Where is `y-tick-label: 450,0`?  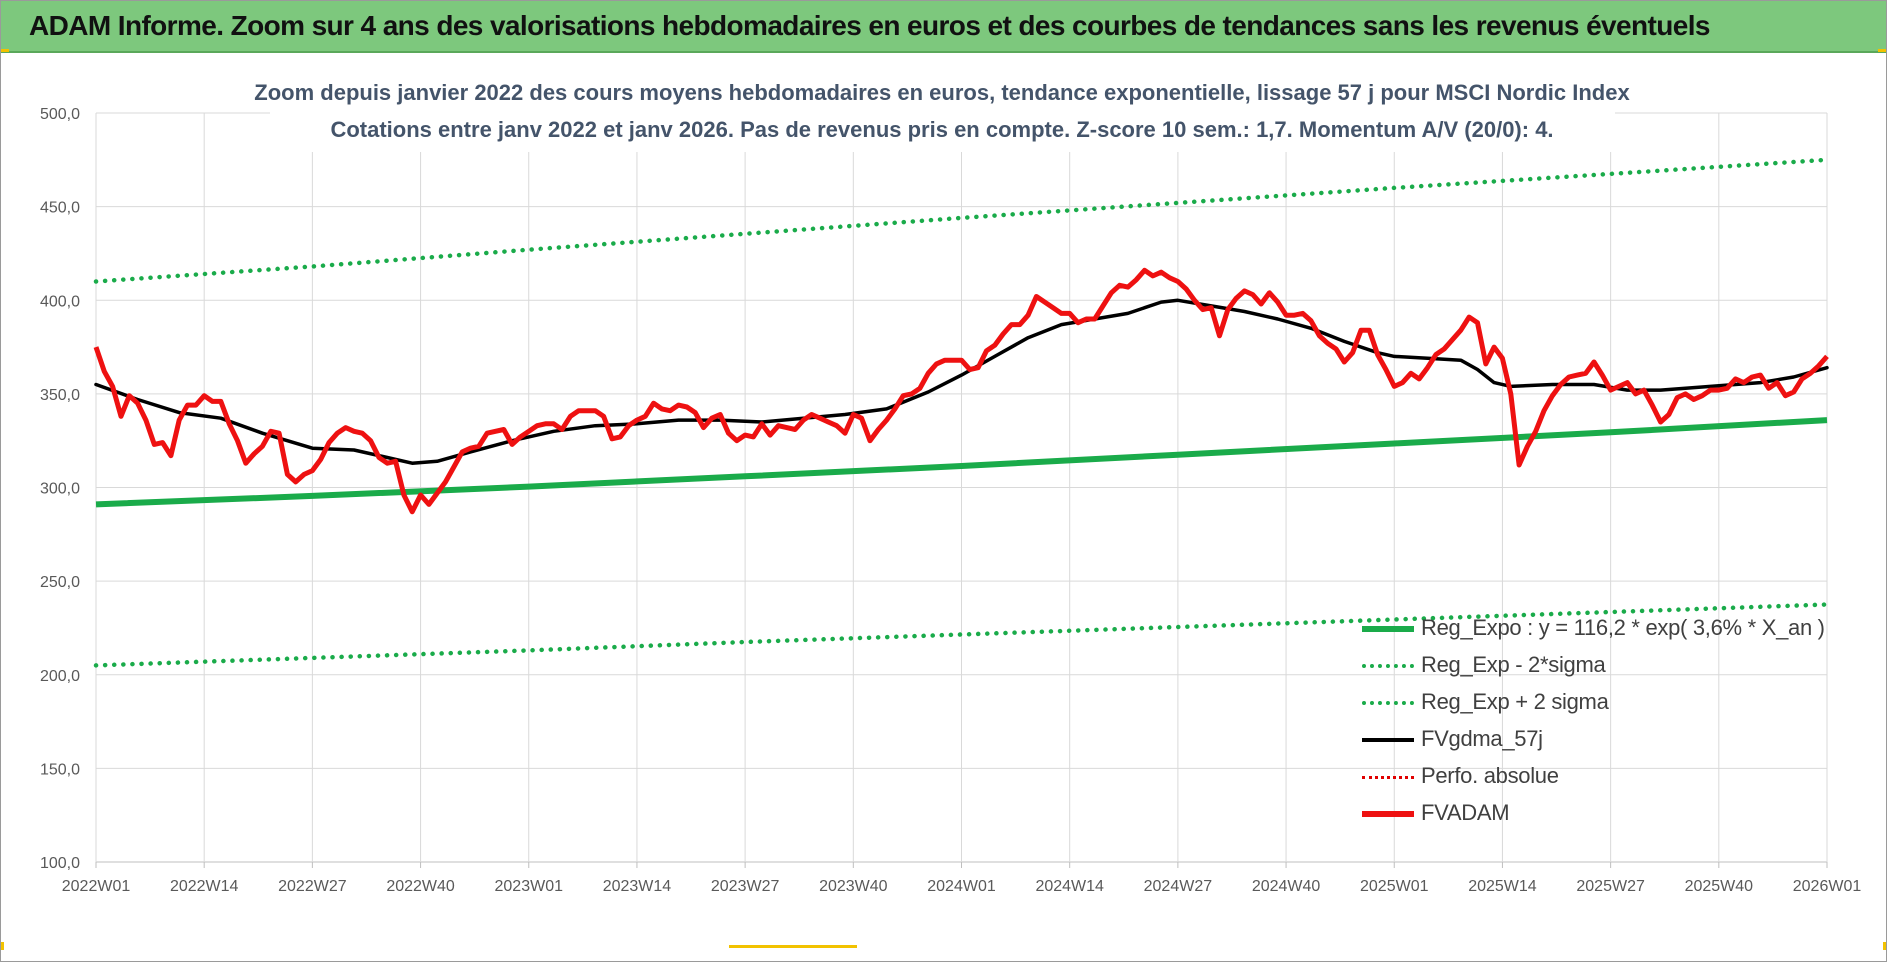 y-tick-label: 450,0 is located at coordinates (60, 208).